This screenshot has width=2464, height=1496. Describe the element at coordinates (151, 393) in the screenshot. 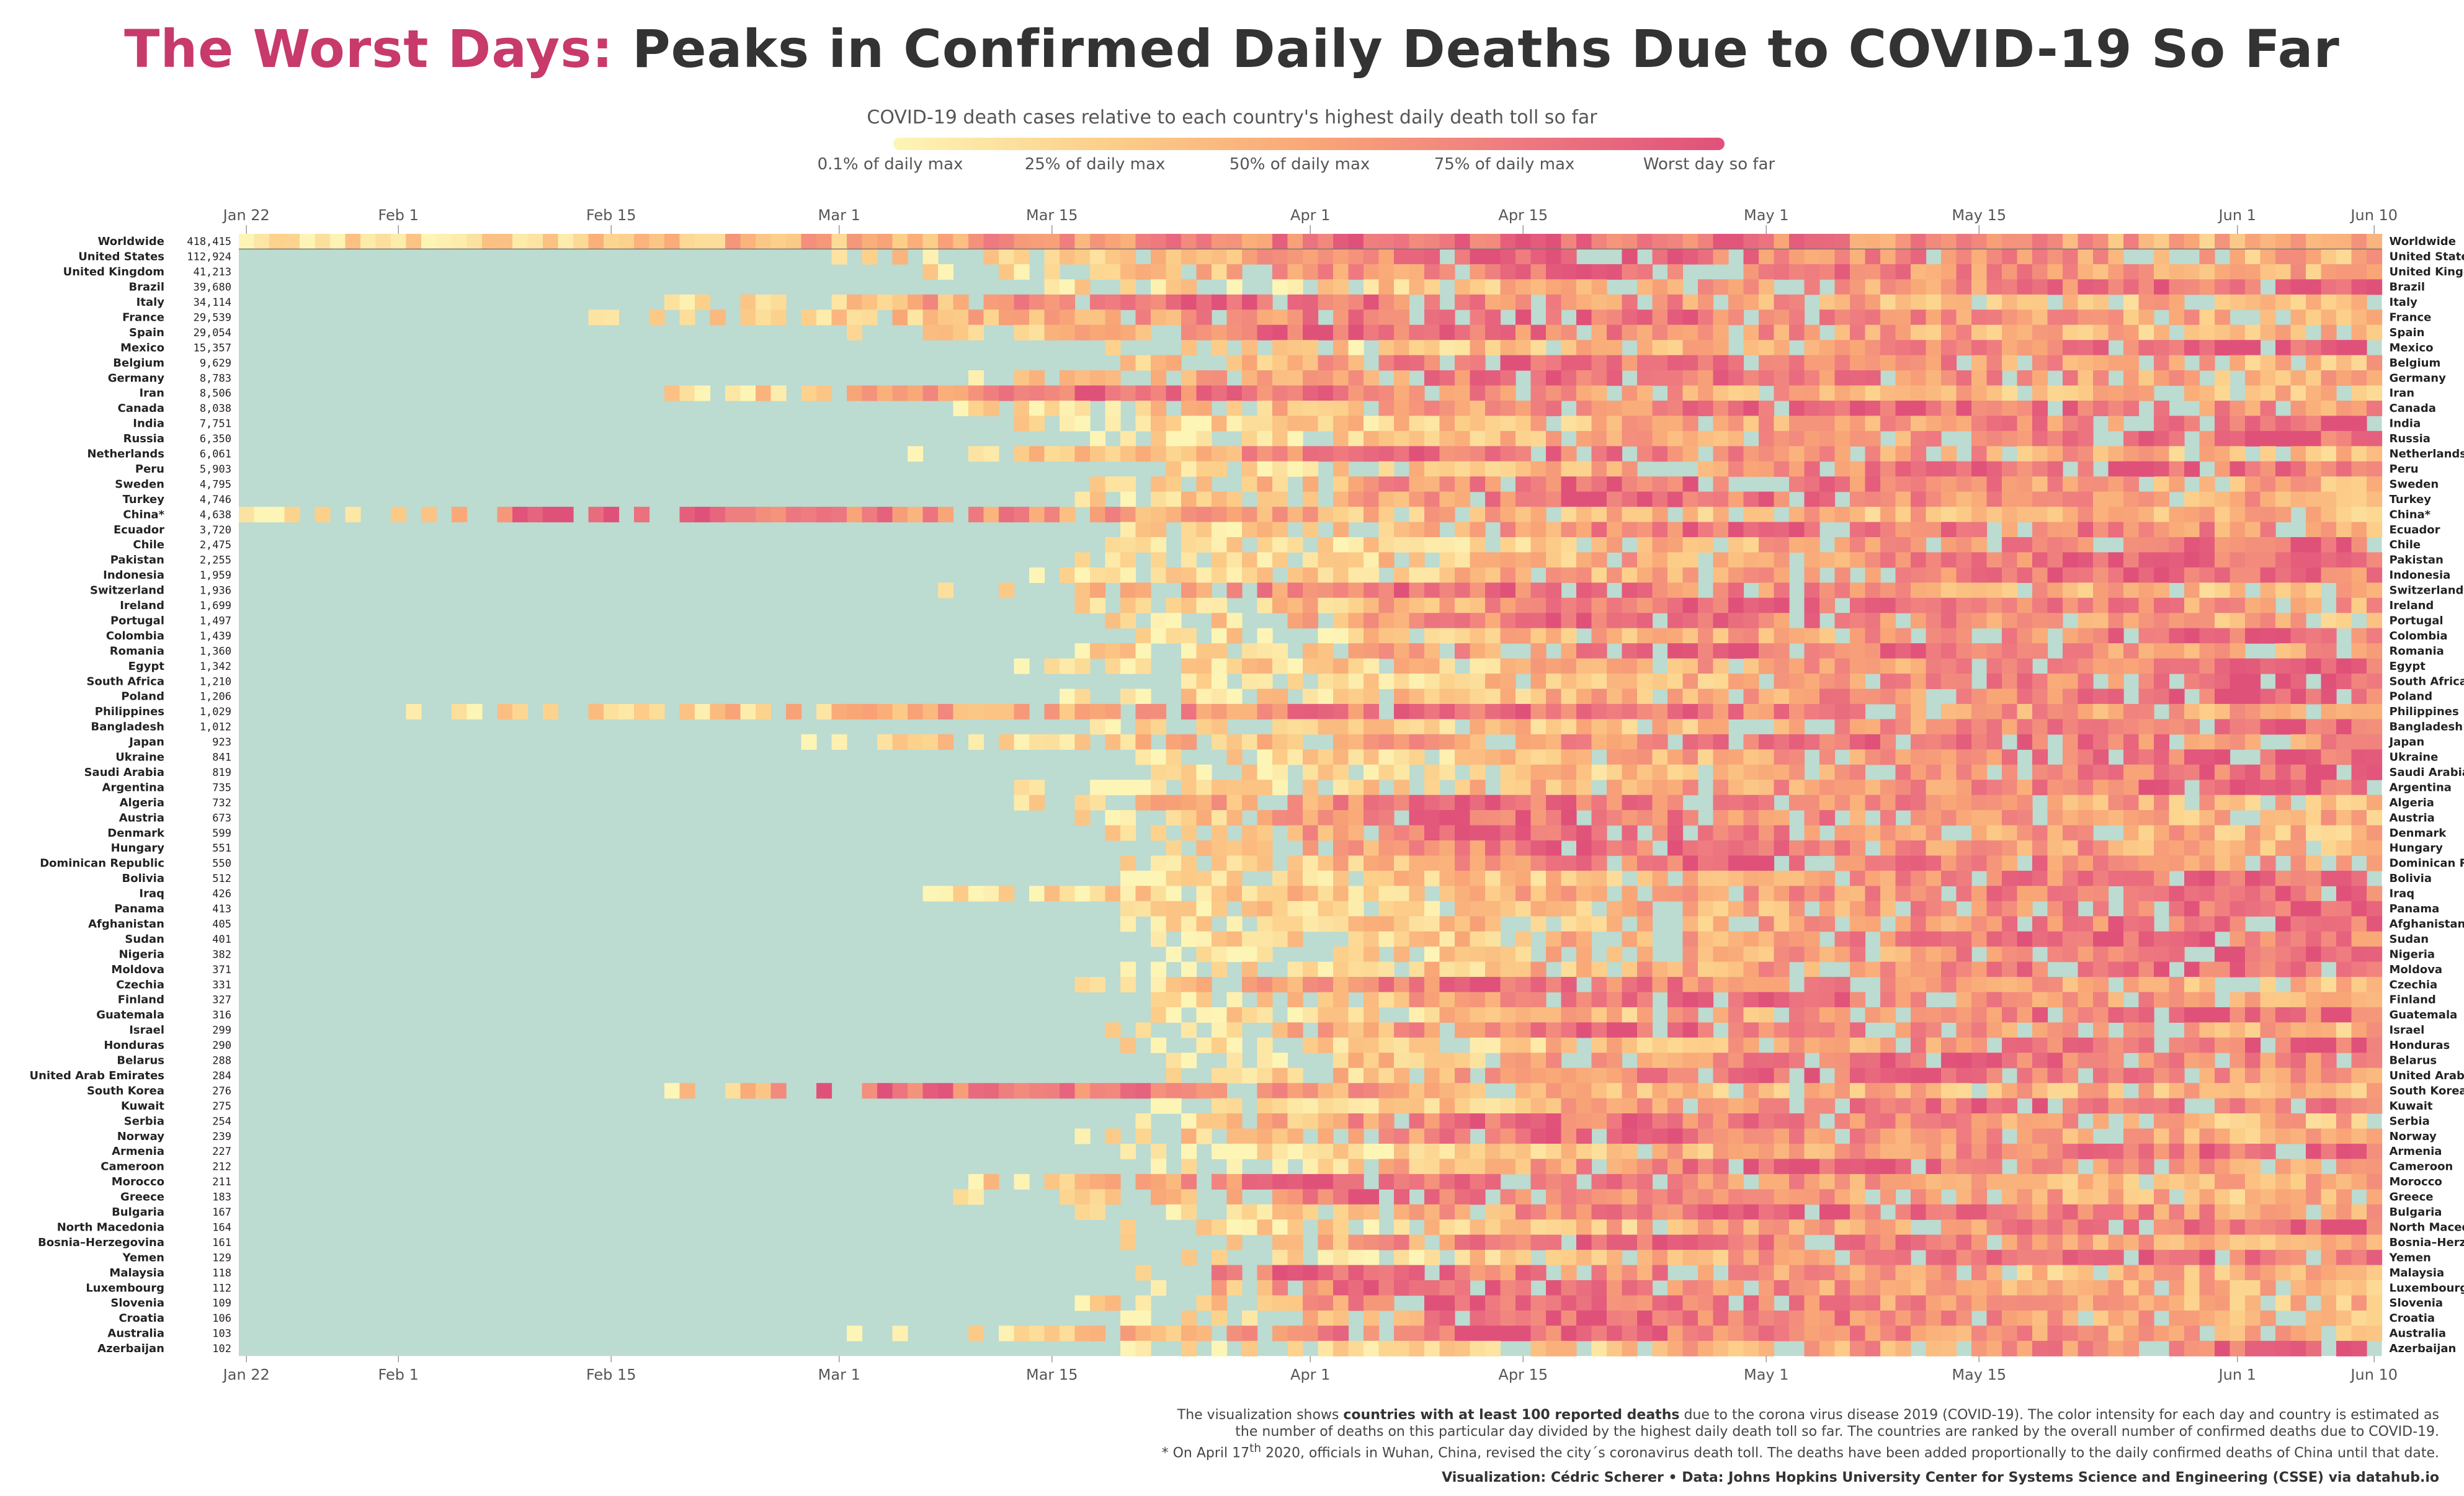

I see `country-label-left: Iran` at that location.